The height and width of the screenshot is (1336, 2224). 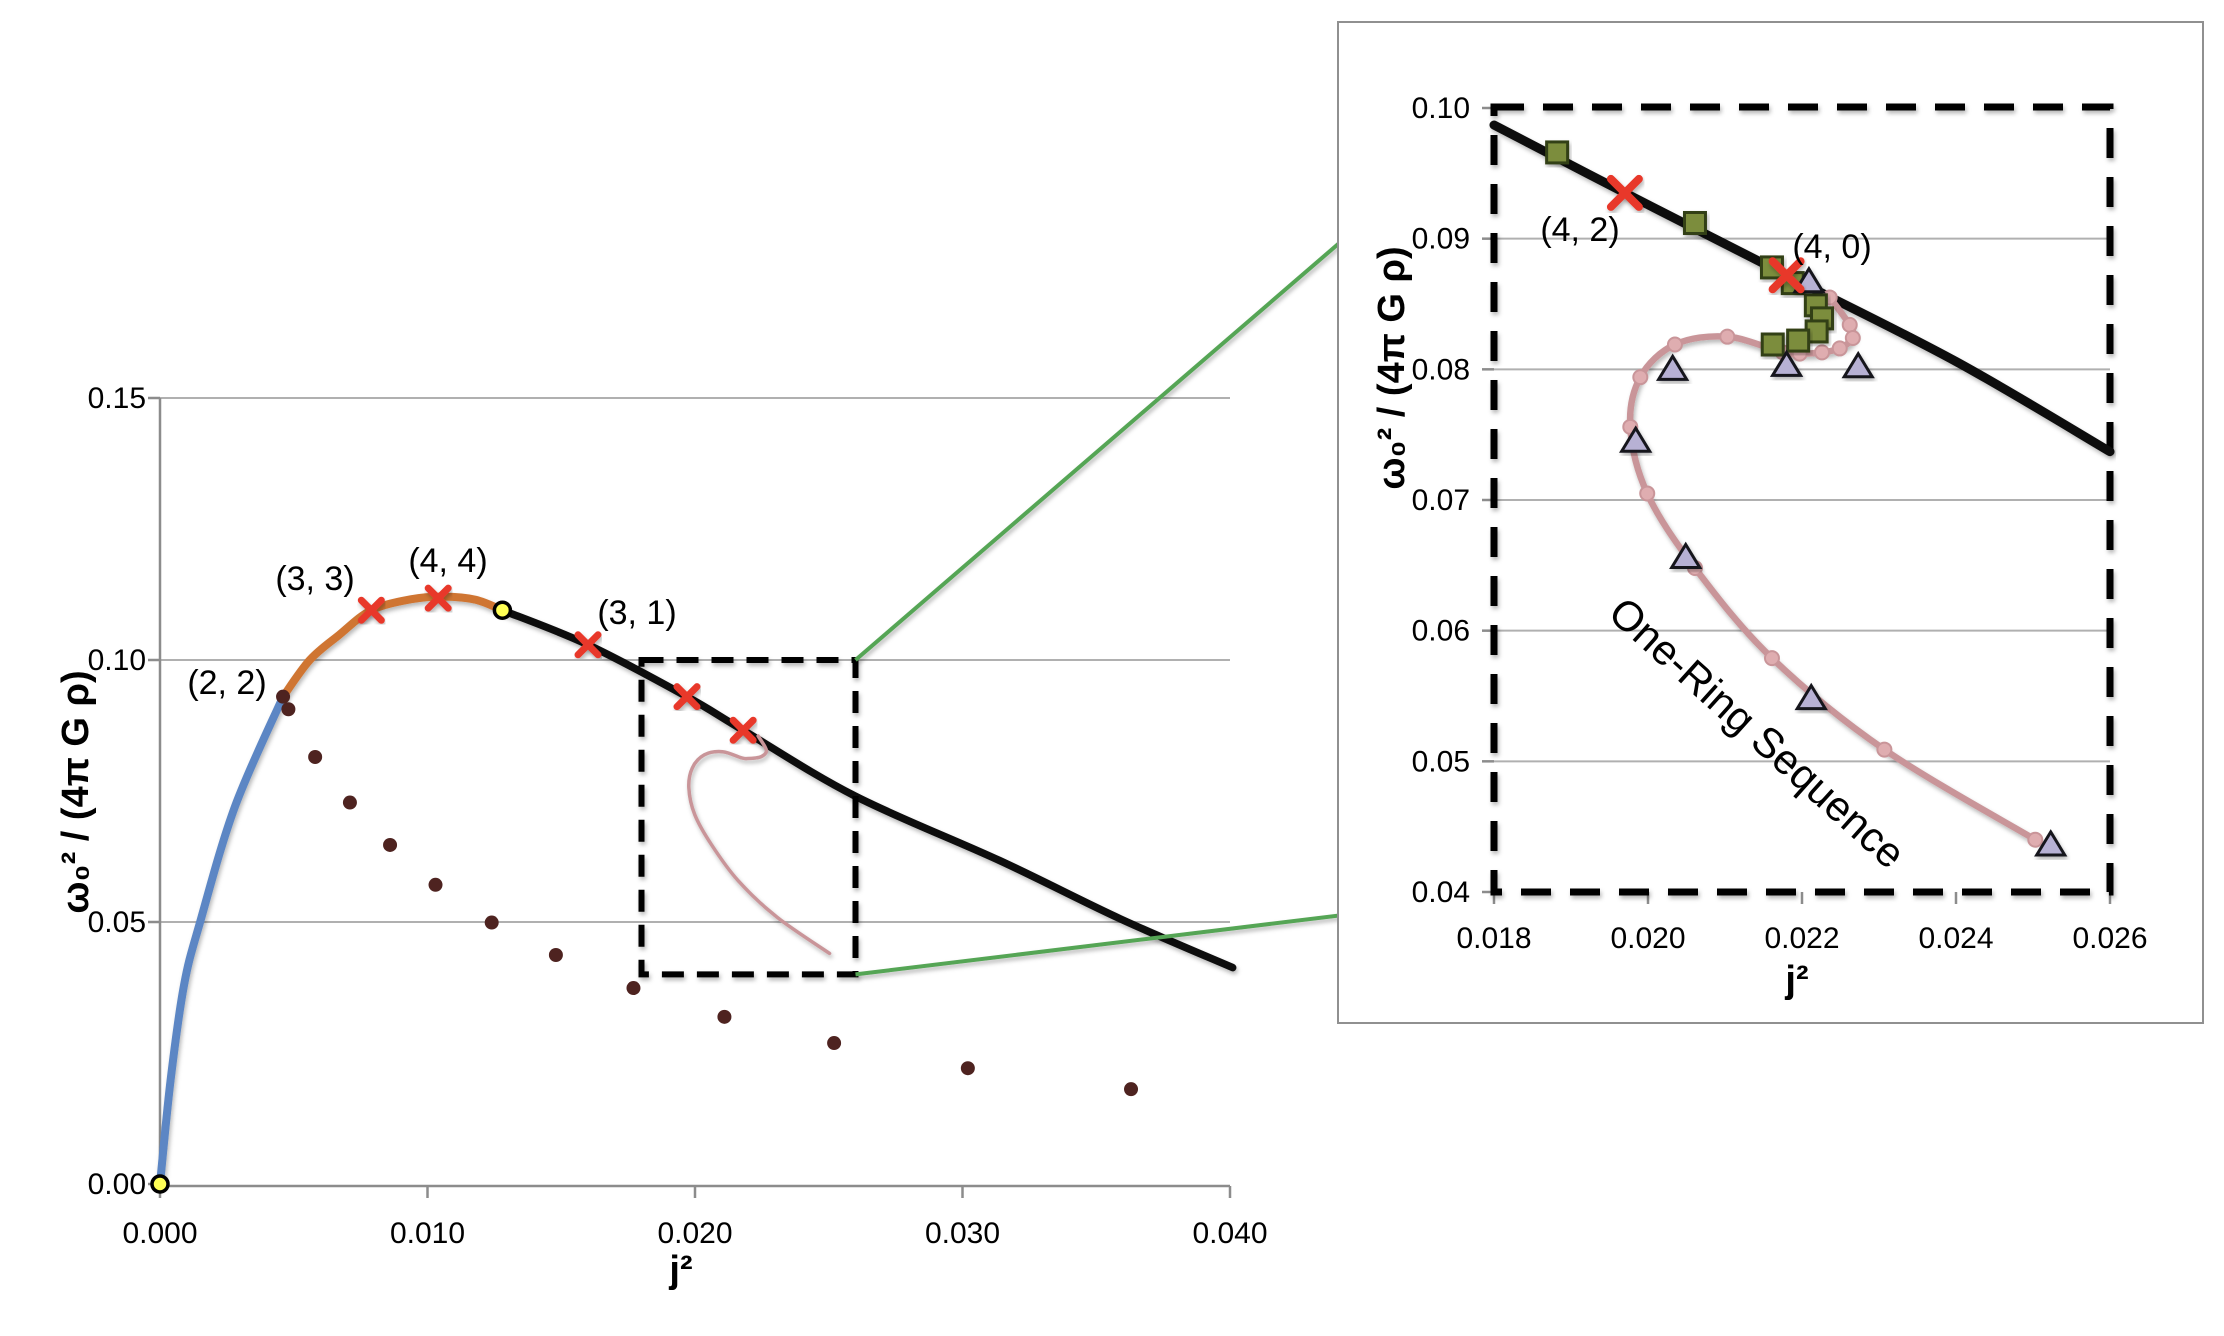 I want to click on y-tick-label: 0.04, so click(x=1441, y=892).